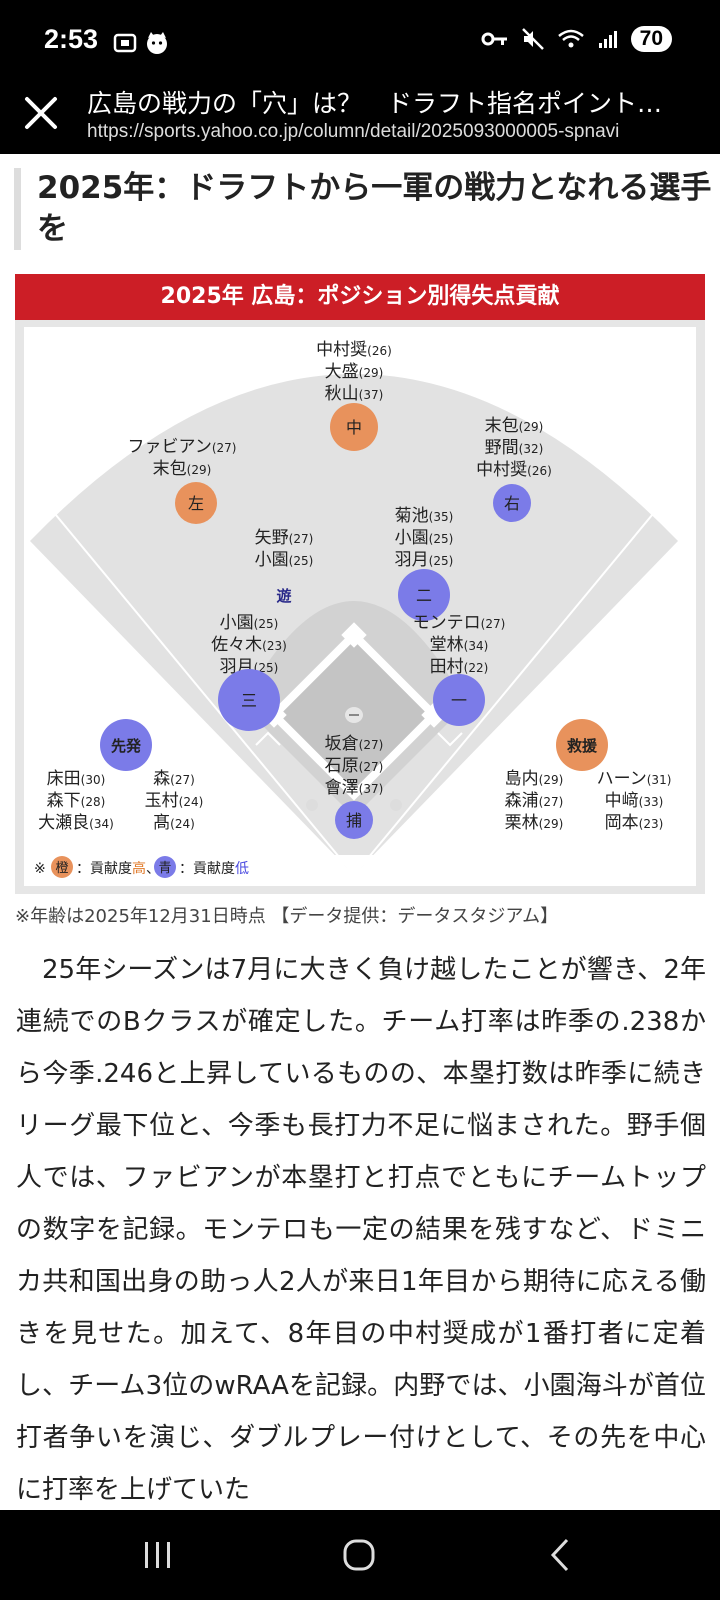 The height and width of the screenshot is (1600, 720). I want to click on close-icon, so click(41, 113).